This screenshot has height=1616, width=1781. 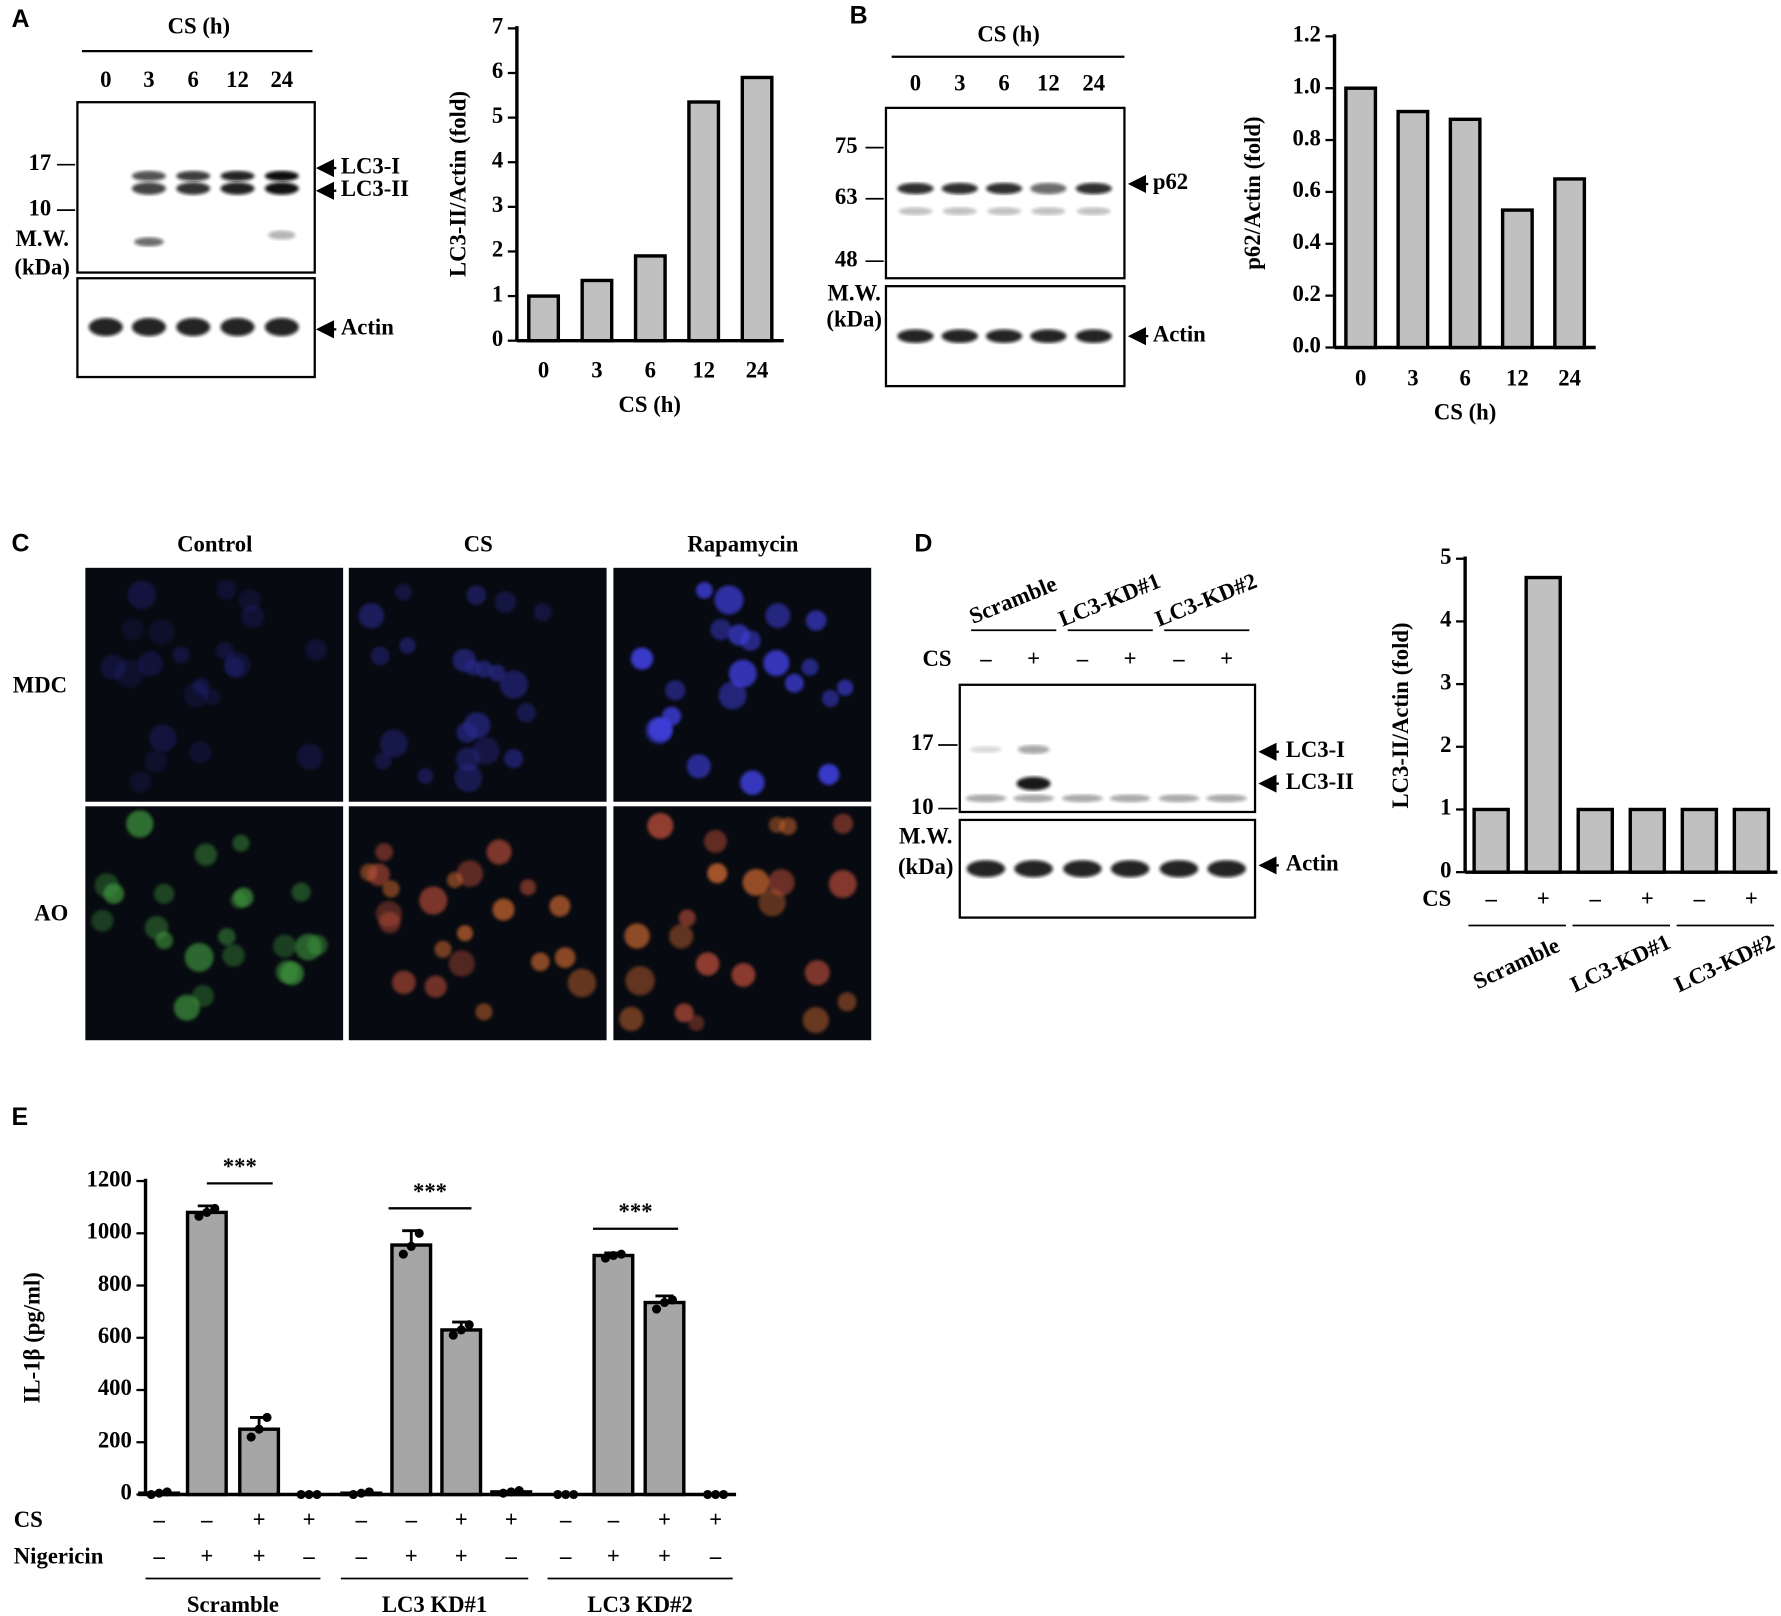 I want to click on x-tick-label: 24, so click(x=1569, y=378).